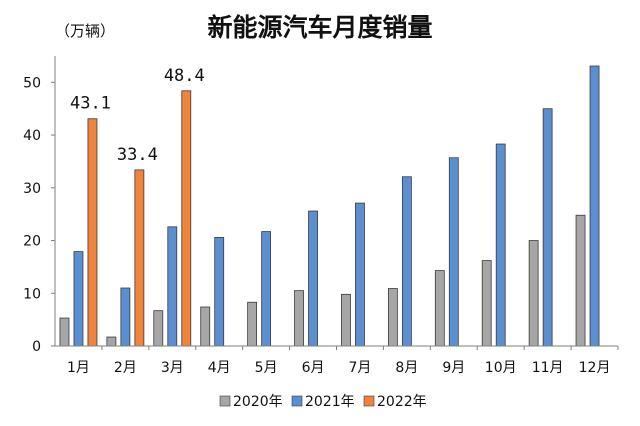 Image resolution: width=640 pixels, height=426 pixels. Describe the element at coordinates (533, 293) in the screenshot. I see `bar-2020年-11月` at that location.